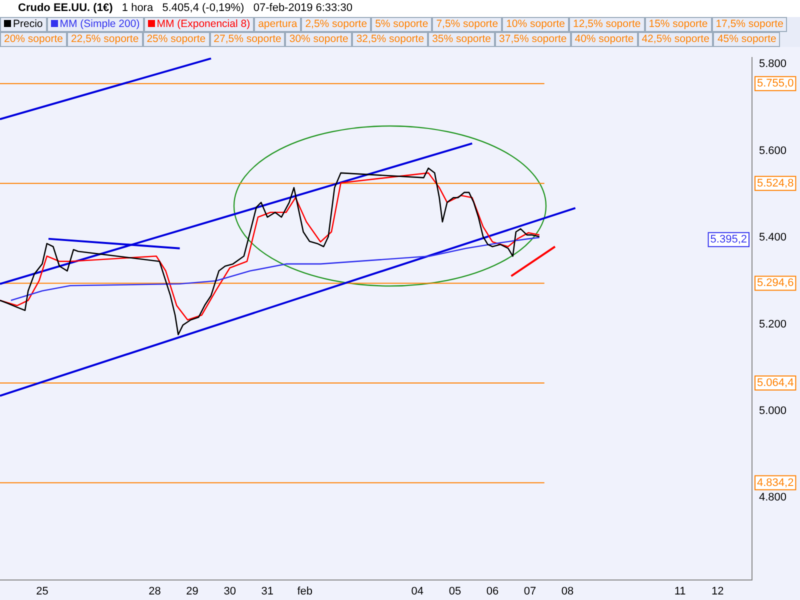  Describe the element at coordinates (676, 39) in the screenshot. I see `text: 42,5% soporte` at that location.